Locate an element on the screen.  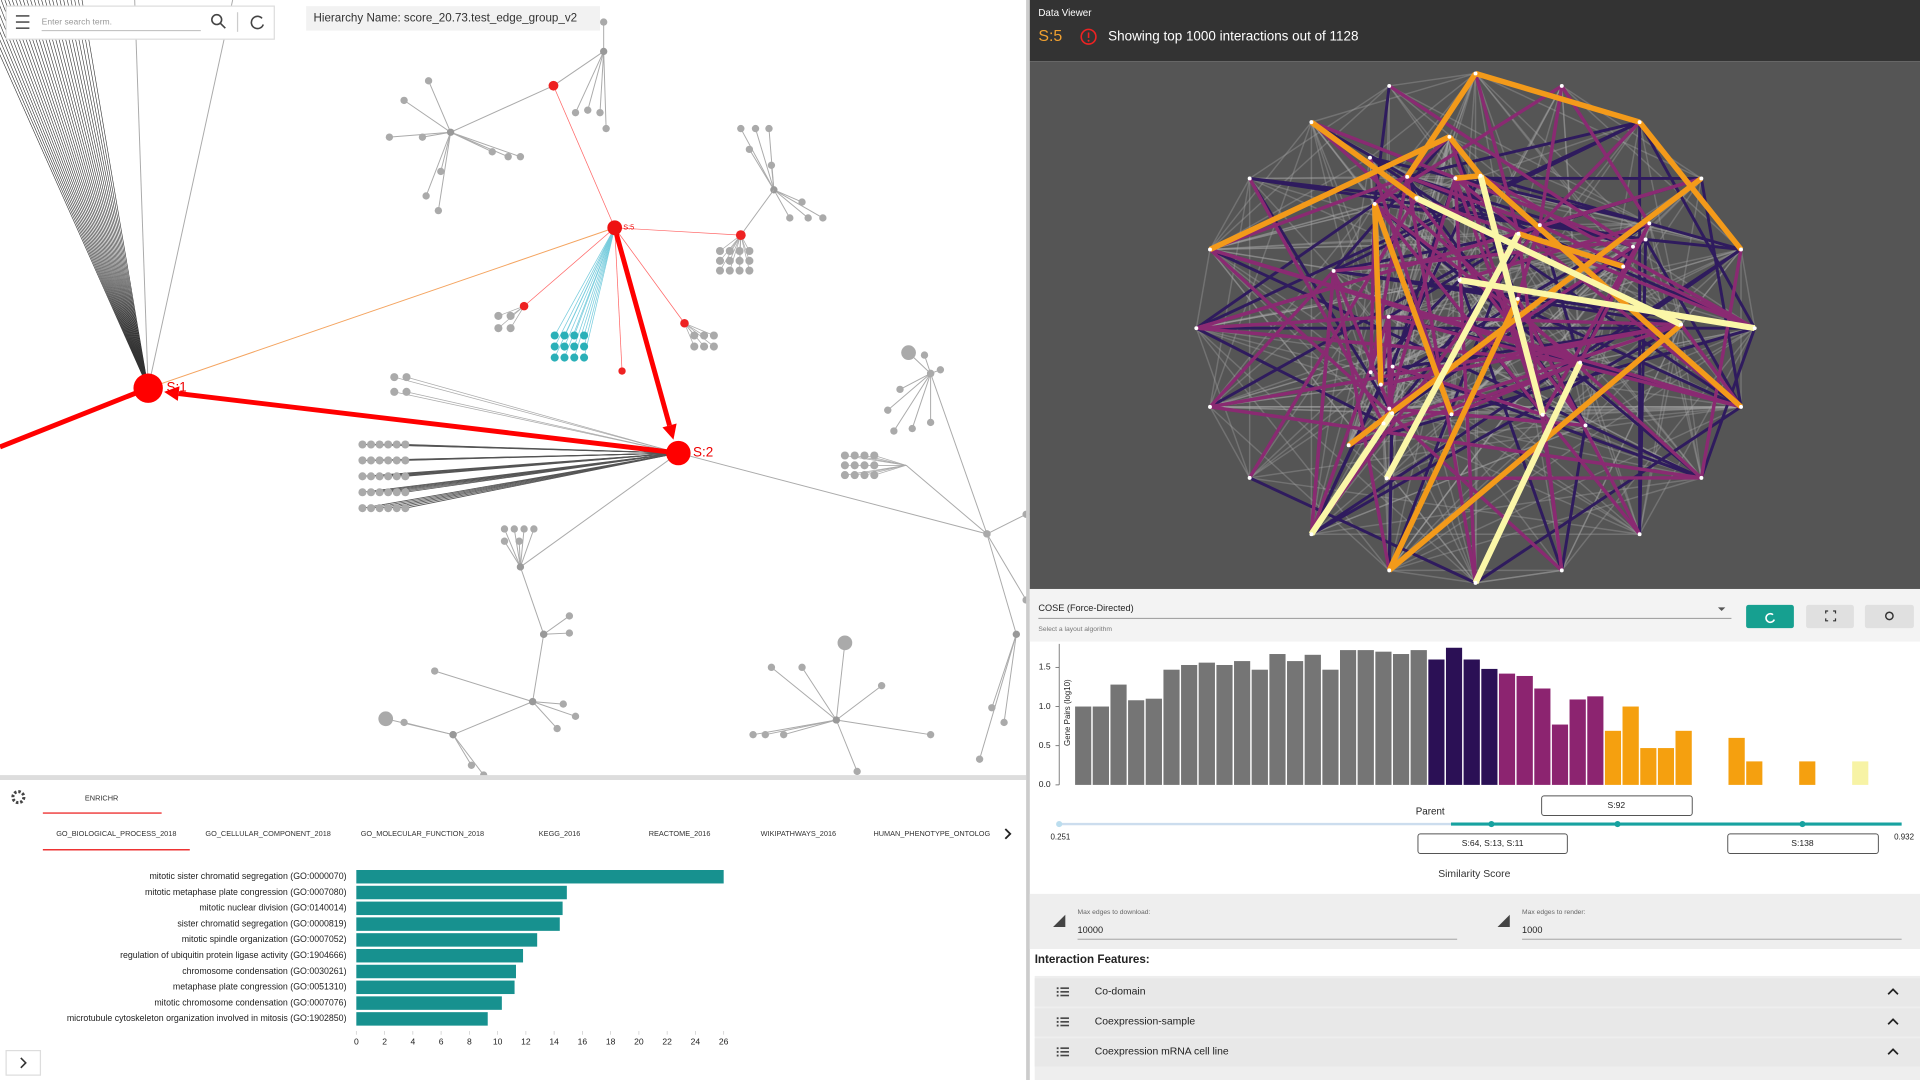
expand-button is located at coordinates (23, 1063).